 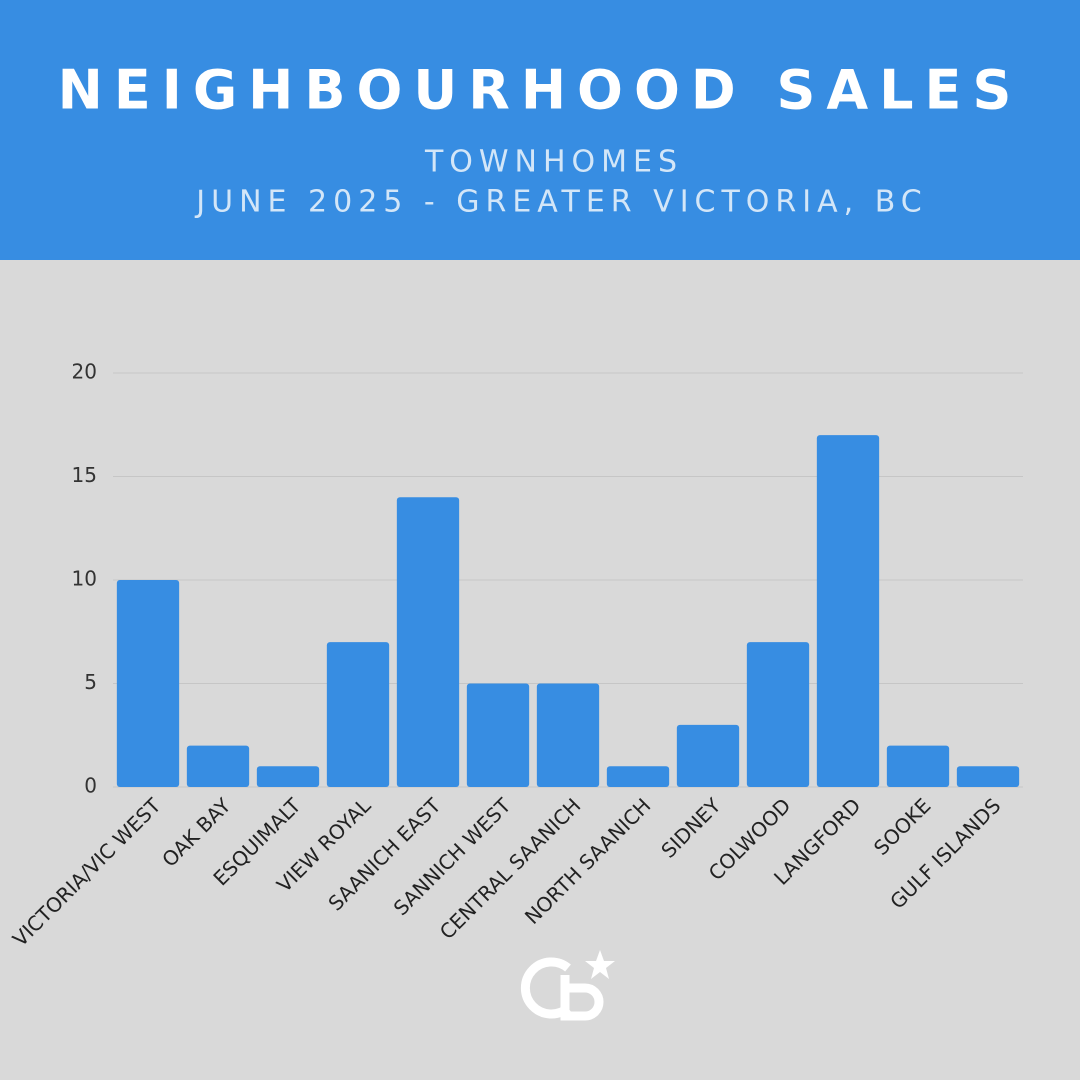 I want to click on subtitle: JUNE 2025 - GREATER VICTORIA, BC, so click(x=560, y=202).